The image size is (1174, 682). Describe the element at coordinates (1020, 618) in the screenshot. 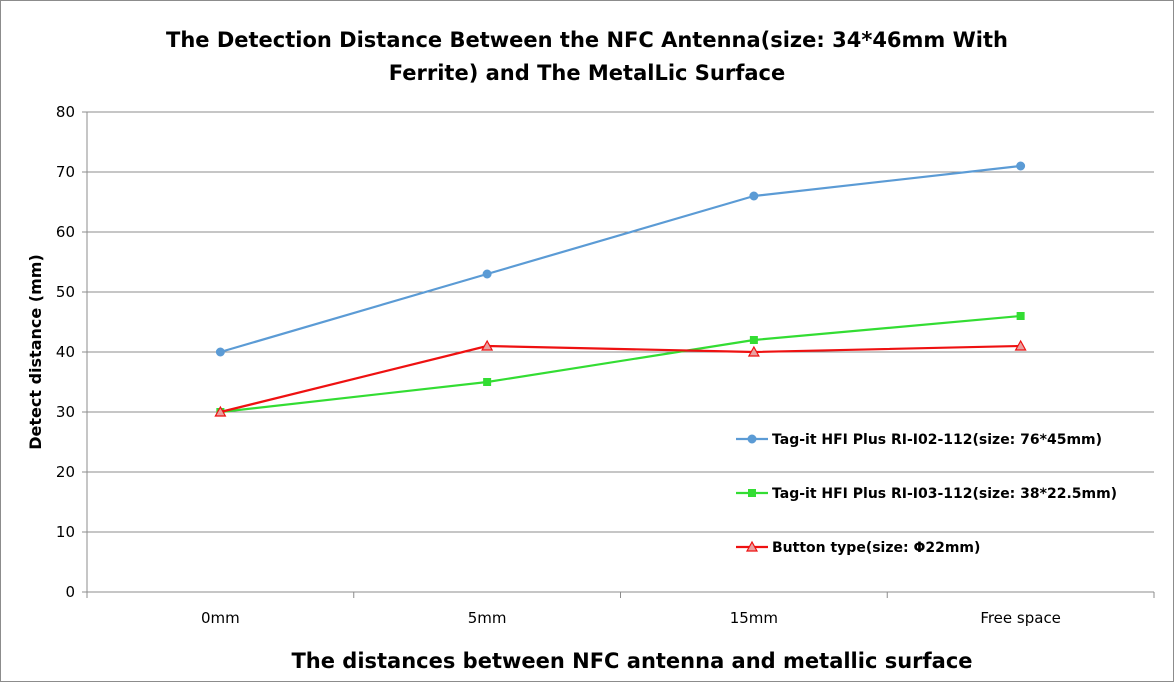

I see `x-tick-label: Free space` at that location.